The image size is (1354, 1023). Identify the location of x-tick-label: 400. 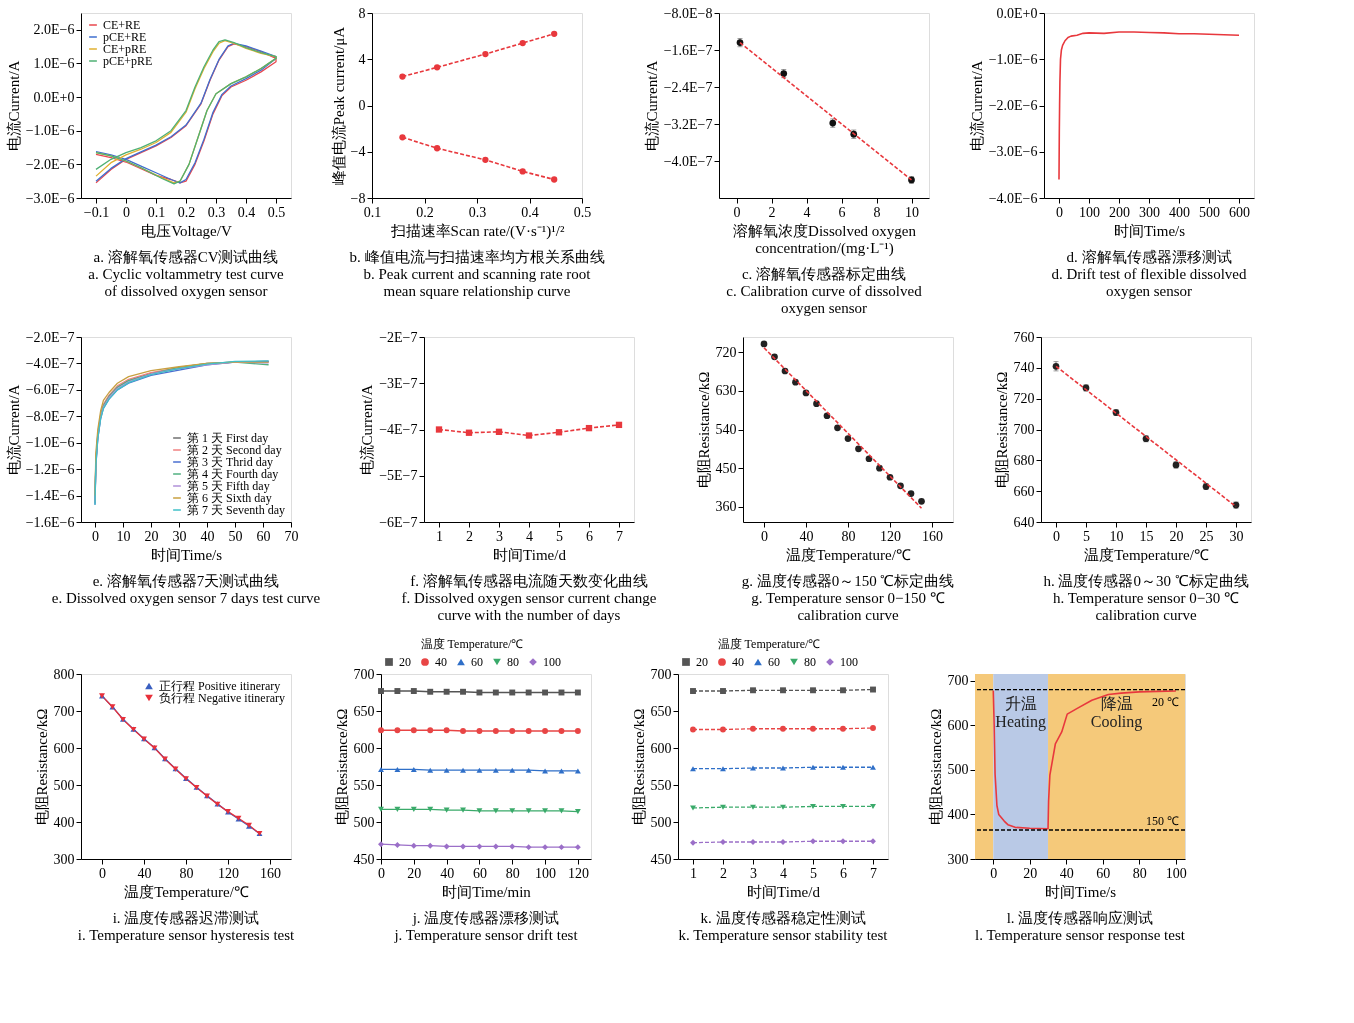
(1179, 212).